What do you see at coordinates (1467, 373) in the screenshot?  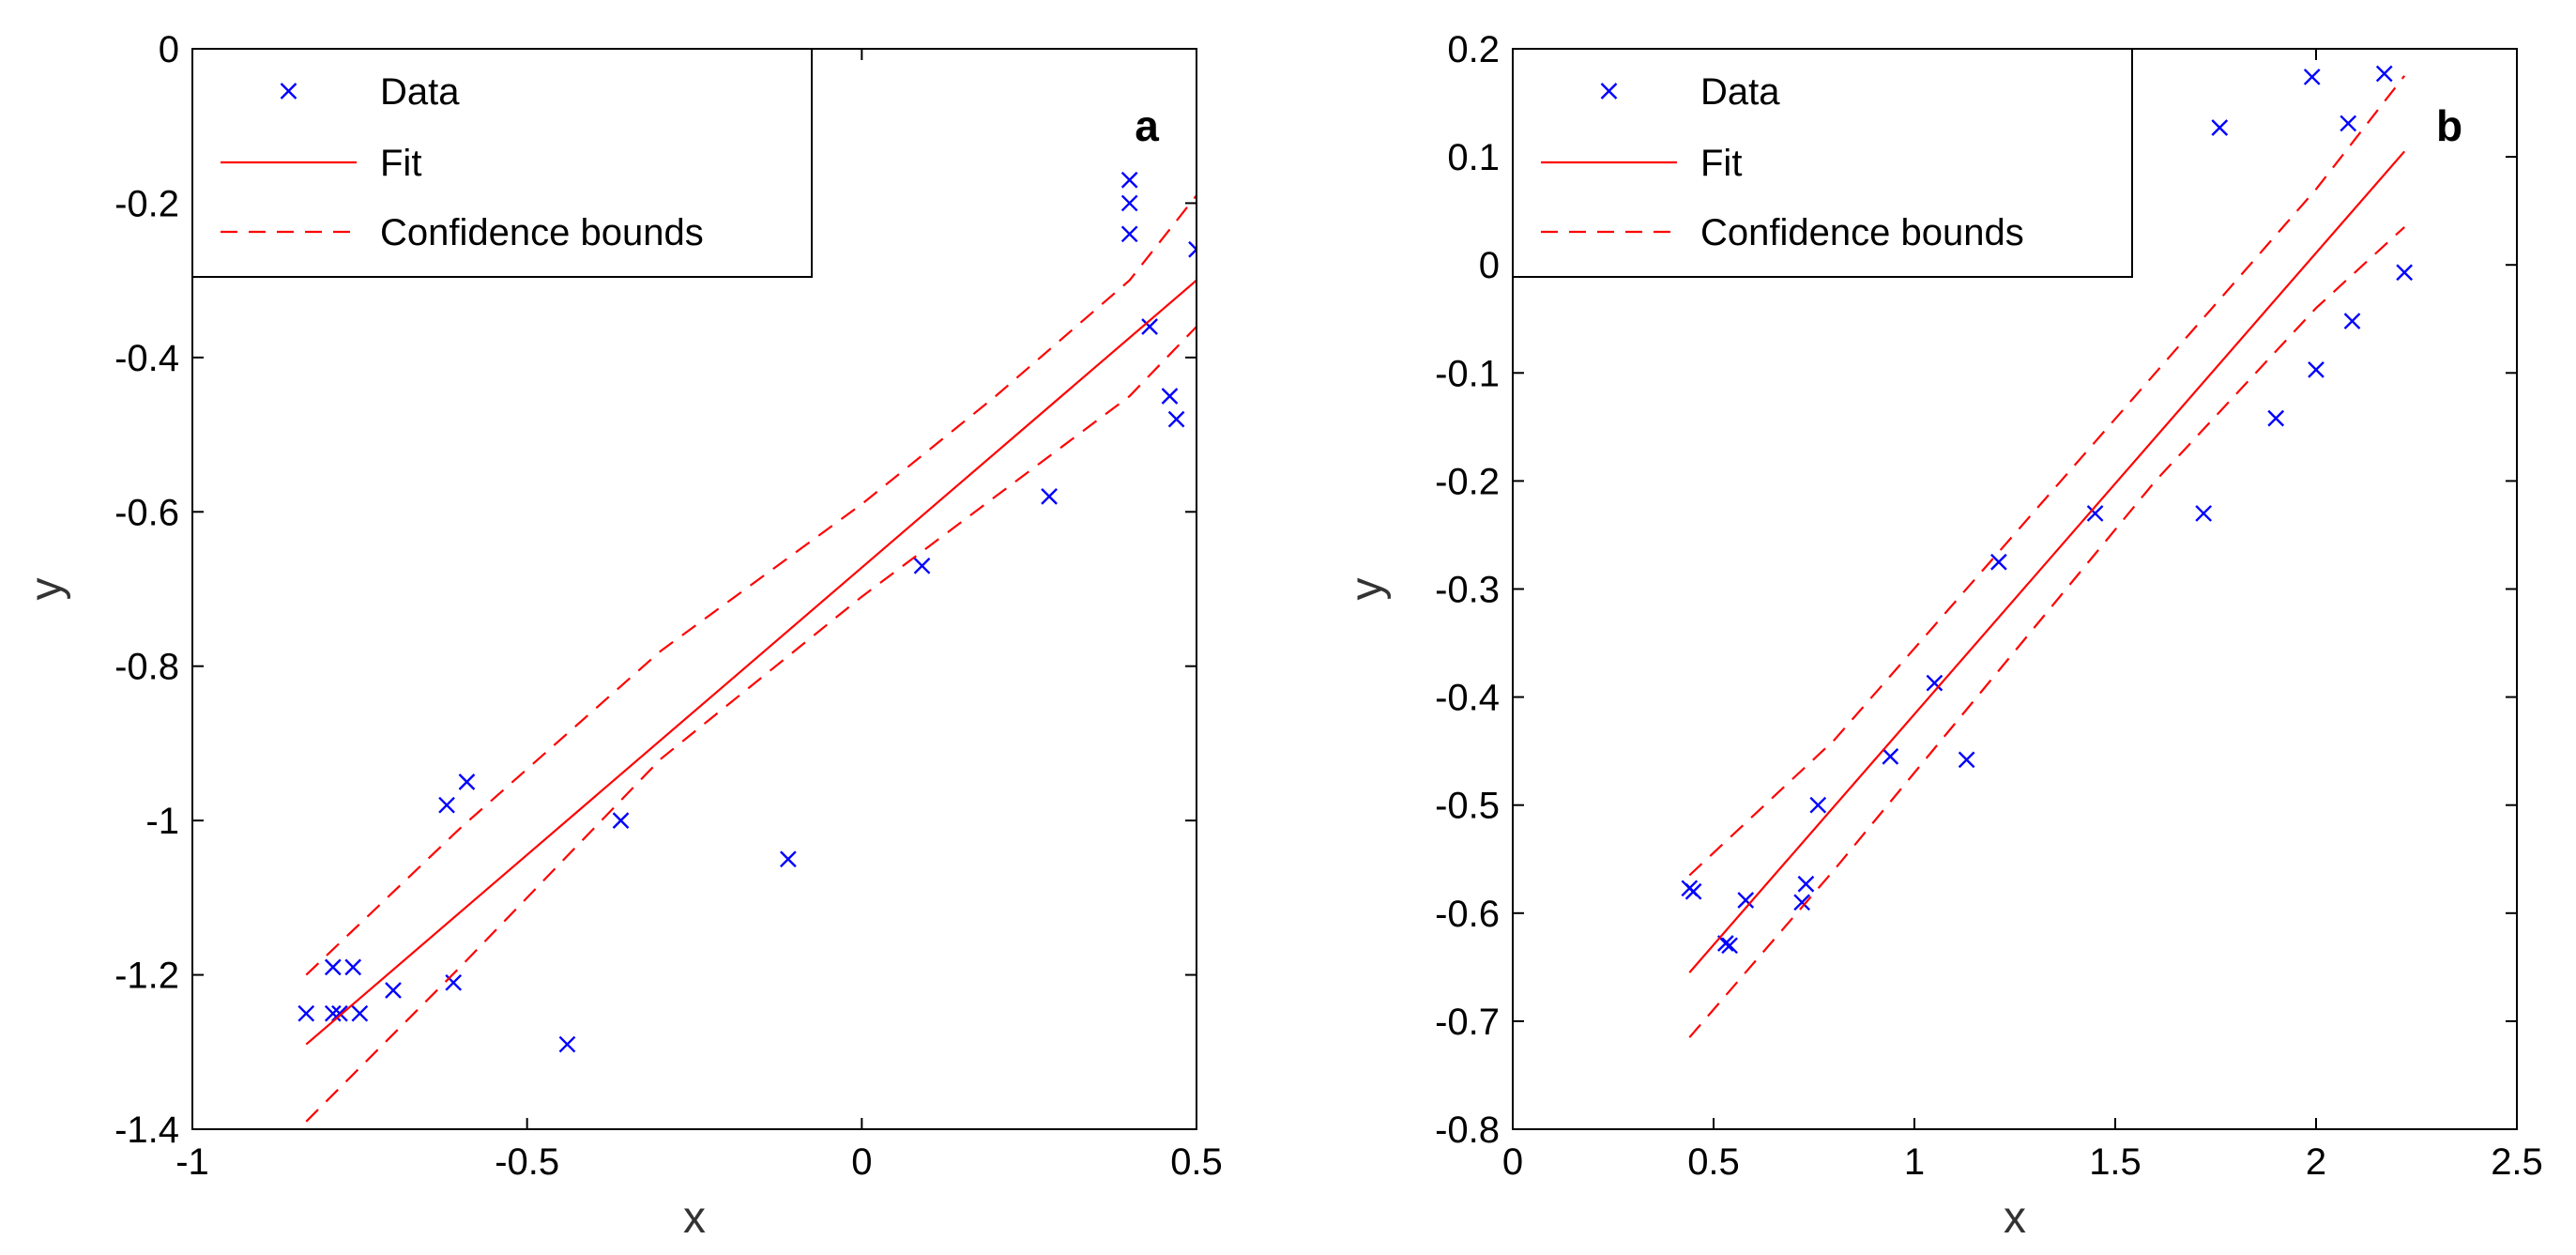 I see `y-tick-label: -0.1` at bounding box center [1467, 373].